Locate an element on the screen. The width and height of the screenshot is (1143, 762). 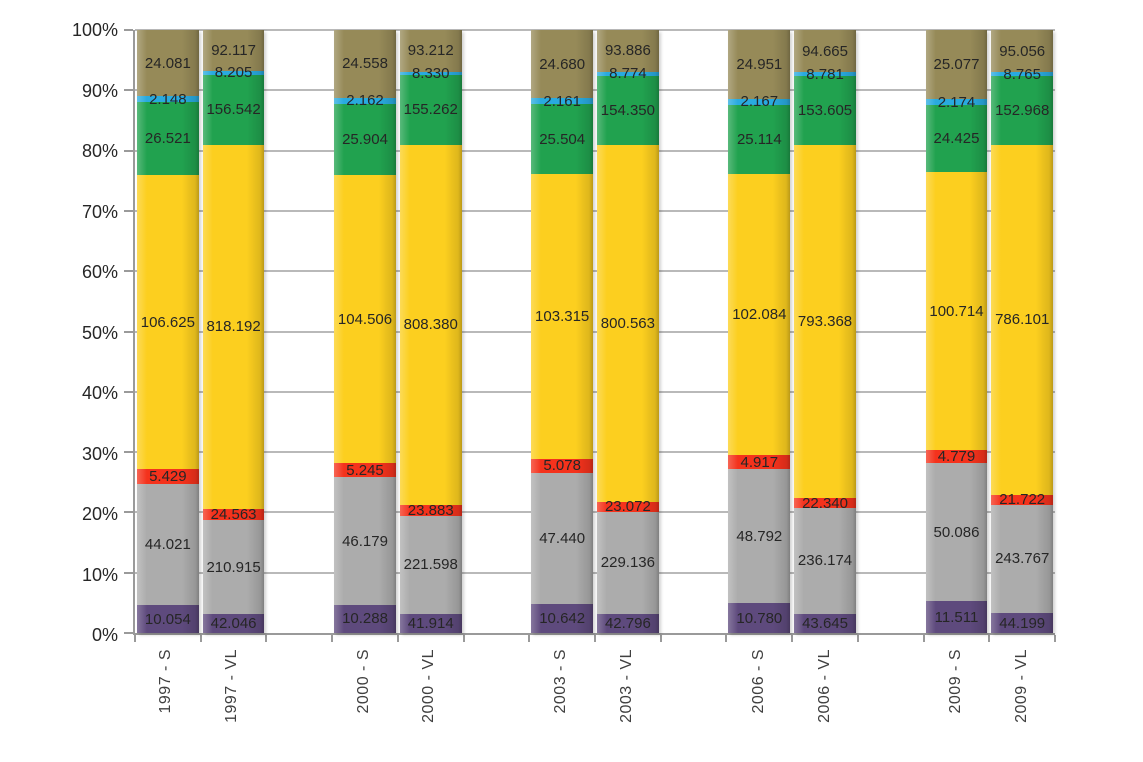
segment-purple: 10.780 is located at coordinates (759, 618).